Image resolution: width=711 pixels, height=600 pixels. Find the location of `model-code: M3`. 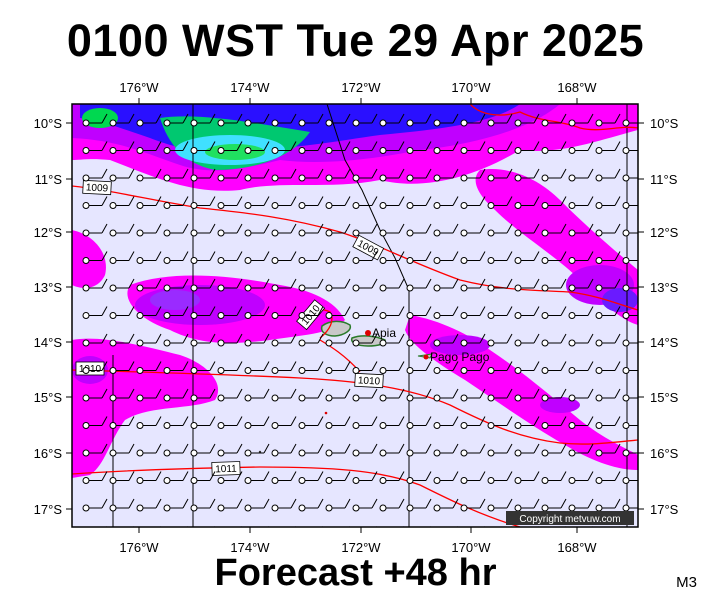

model-code: M3 is located at coordinates (686, 582).